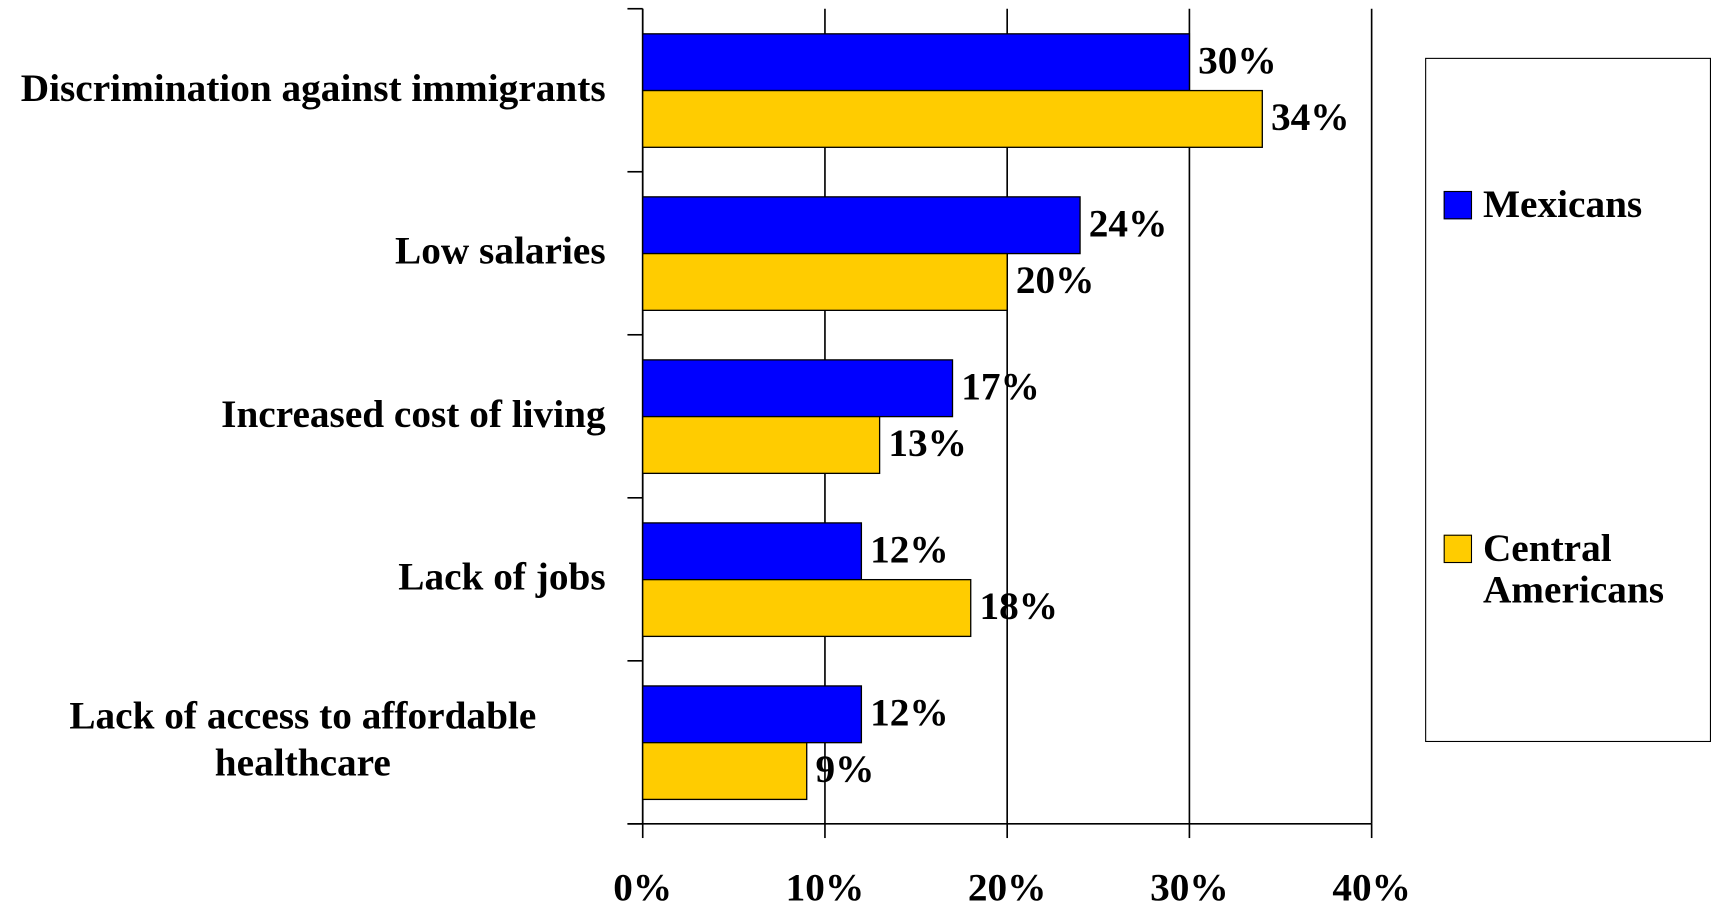 This screenshot has height=914, width=1711. Describe the element at coordinates (1189, 888) in the screenshot. I see `x-tick-label: 30%` at that location.